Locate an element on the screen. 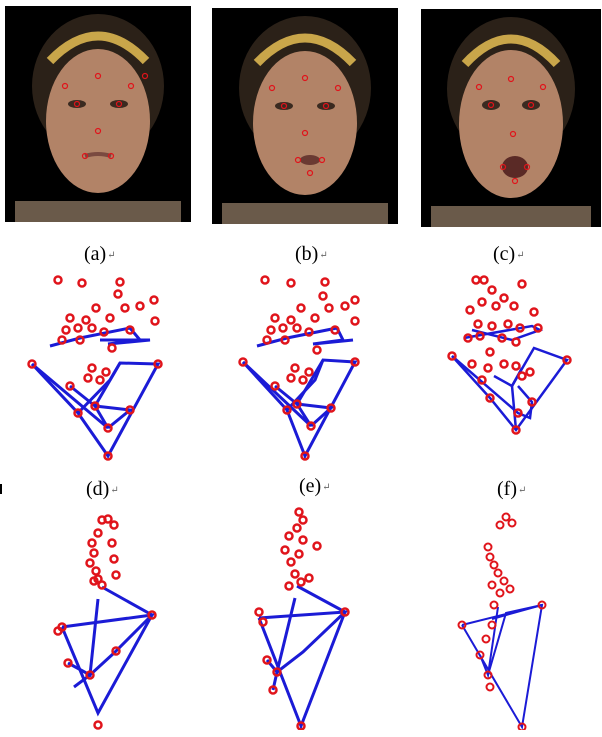  landmark-plot-b is located at coordinates (299, 368).